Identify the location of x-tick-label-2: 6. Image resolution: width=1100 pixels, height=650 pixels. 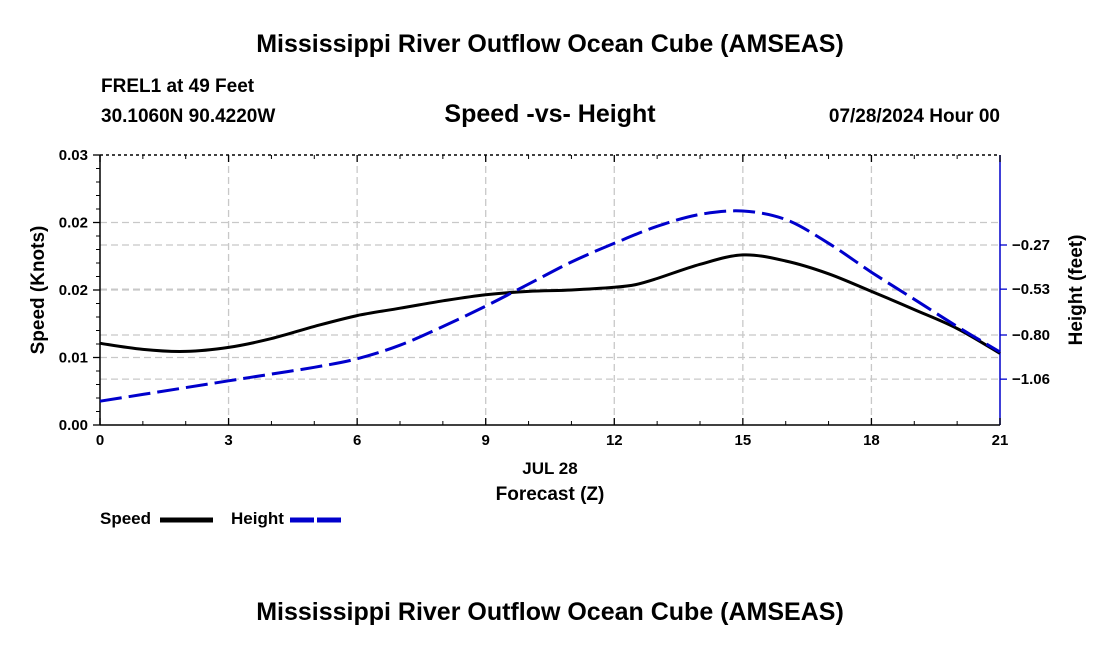
(357, 440).